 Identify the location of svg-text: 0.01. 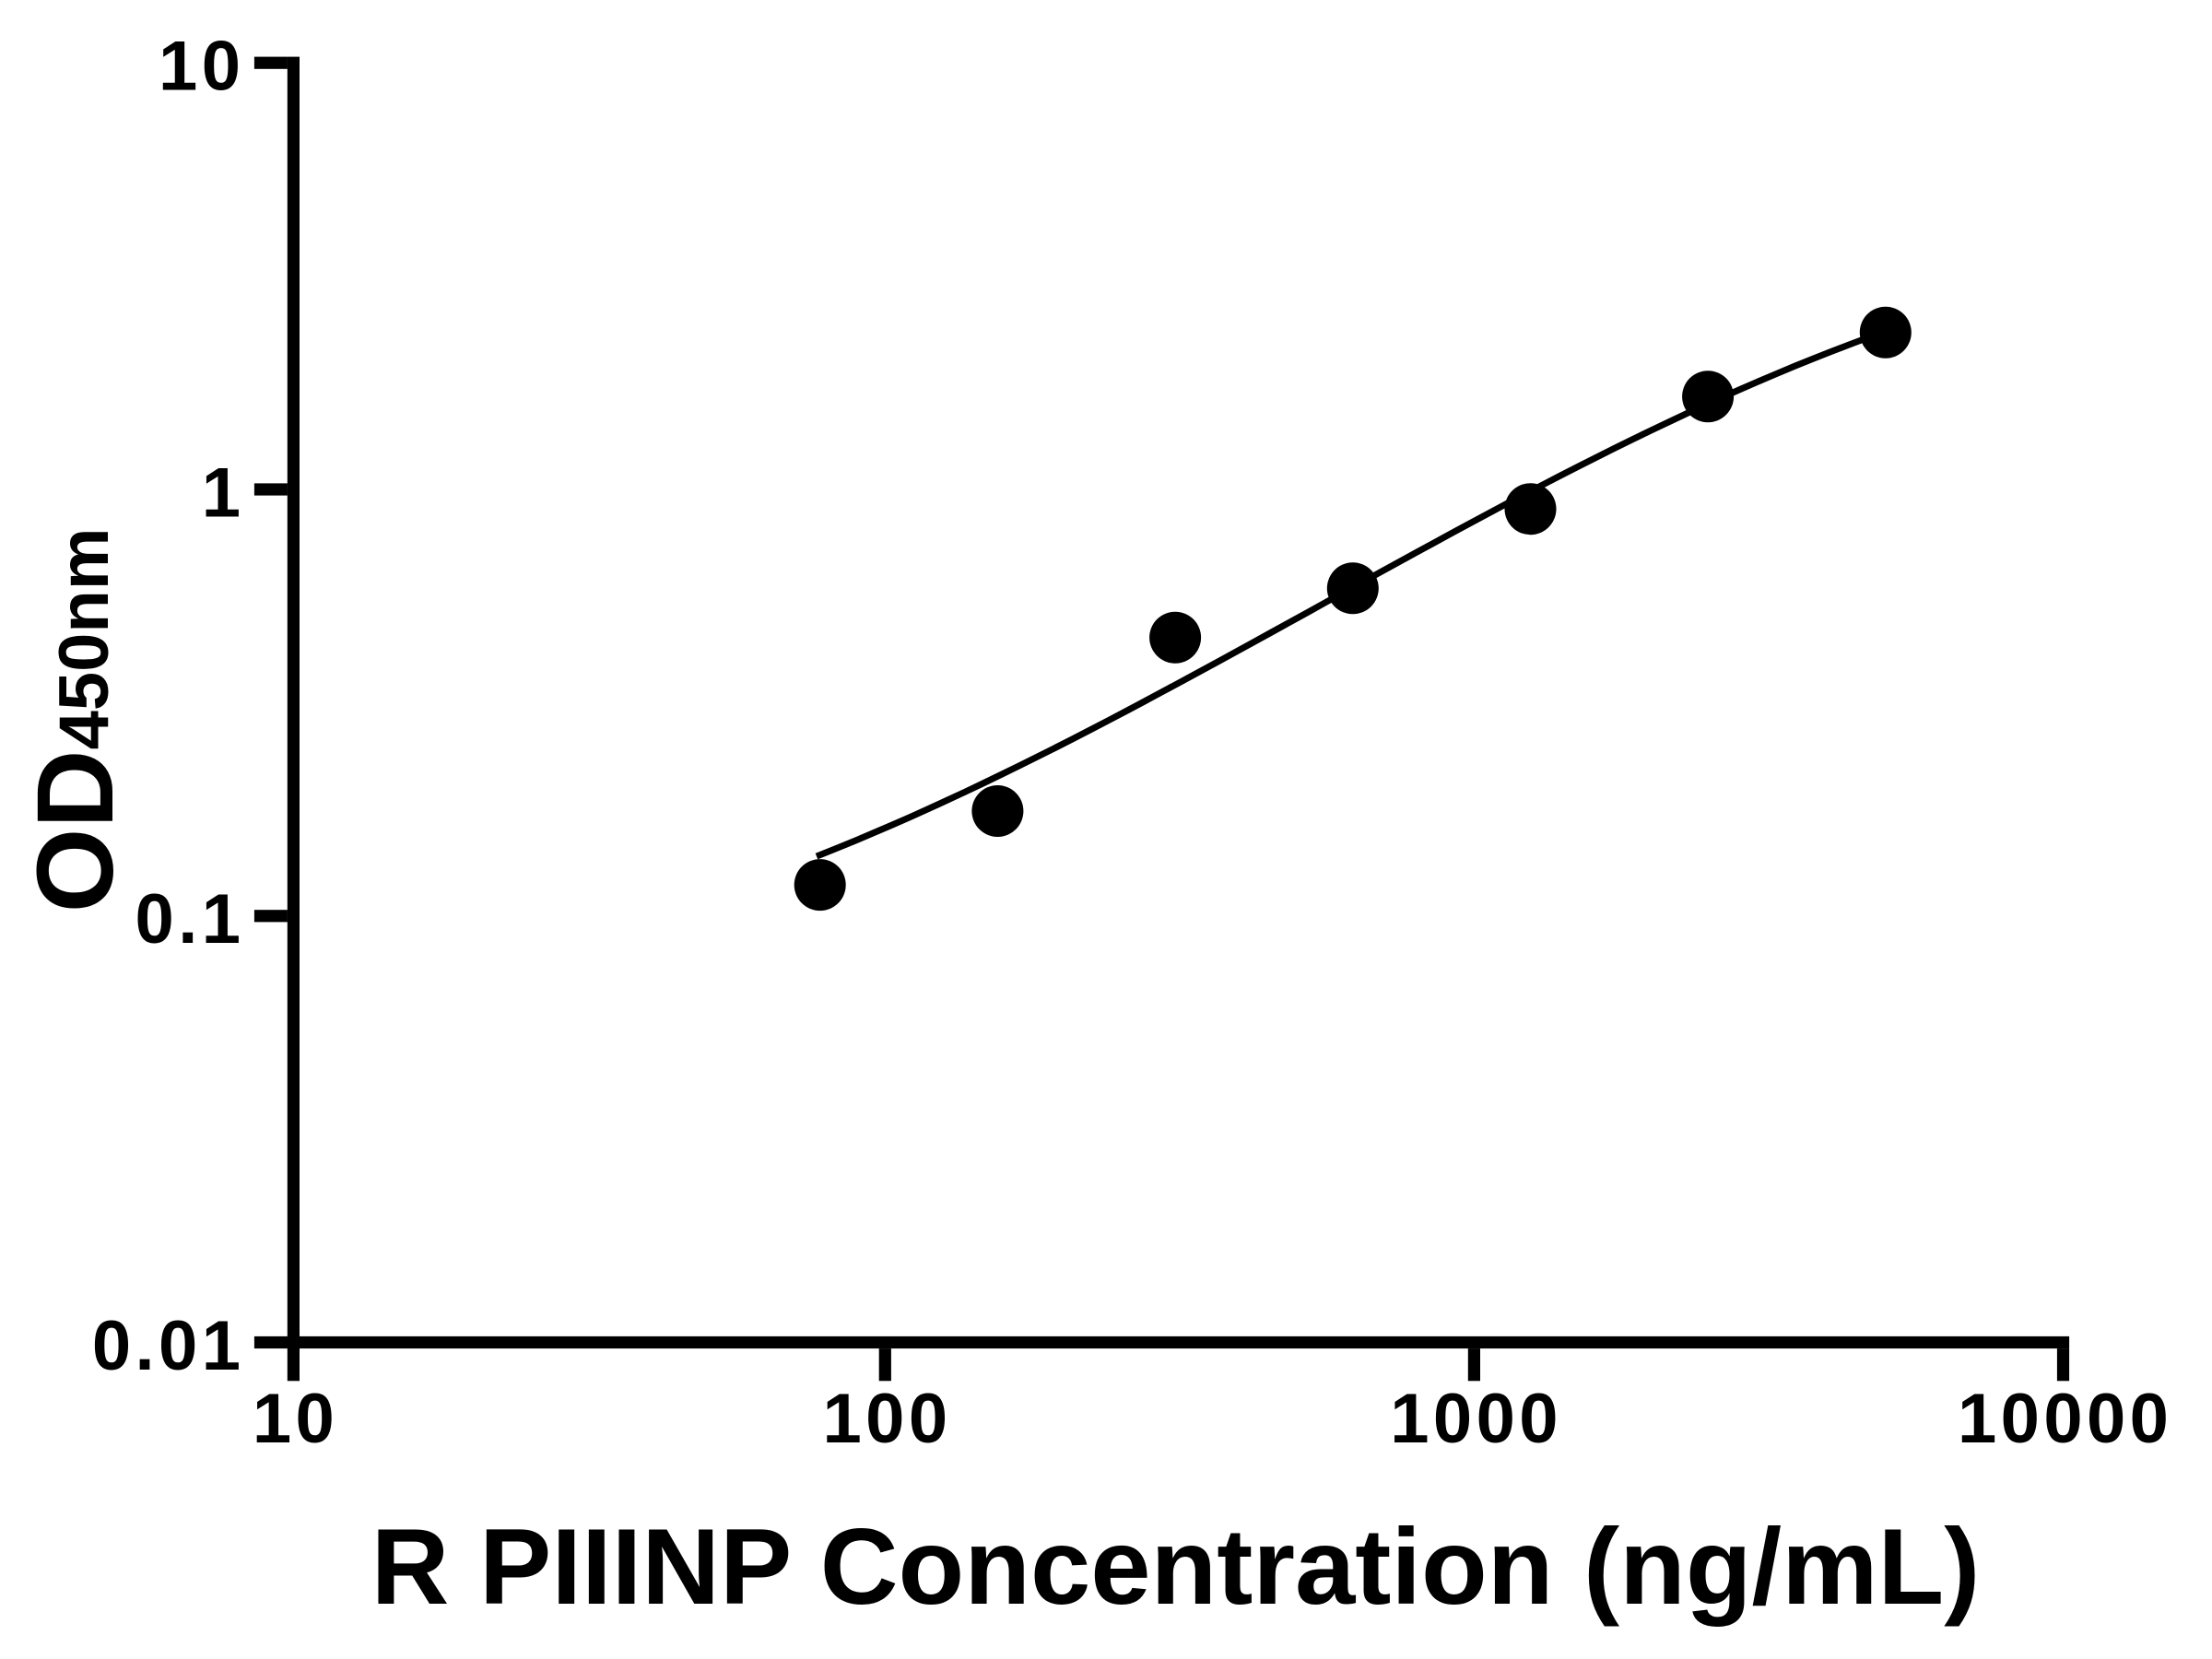
(168, 1346).